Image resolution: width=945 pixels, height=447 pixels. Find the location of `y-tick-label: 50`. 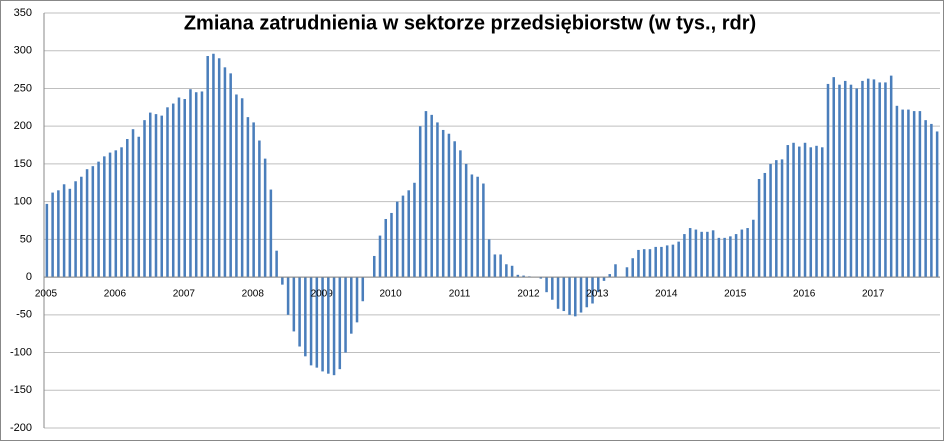

y-tick-label: 50 is located at coordinates (26, 239).